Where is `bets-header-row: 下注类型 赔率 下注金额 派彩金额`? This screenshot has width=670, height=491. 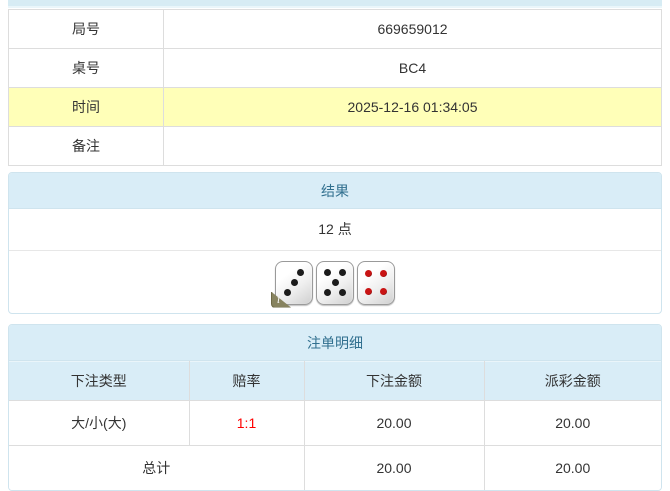
bets-header-row: 下注类型 赔率 下注金额 派彩金额 is located at coordinates (335, 381).